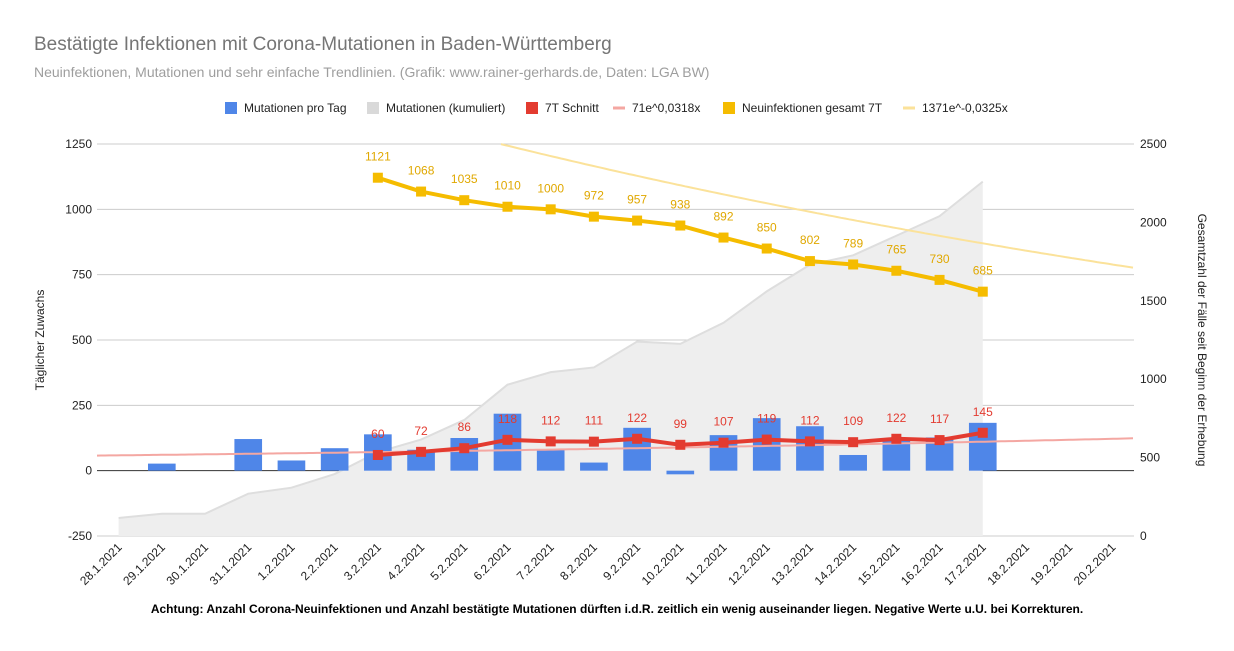 This screenshot has height=651, width=1234. What do you see at coordinates (594, 421) in the screenshot?
I see `data-label: 111` at bounding box center [594, 421].